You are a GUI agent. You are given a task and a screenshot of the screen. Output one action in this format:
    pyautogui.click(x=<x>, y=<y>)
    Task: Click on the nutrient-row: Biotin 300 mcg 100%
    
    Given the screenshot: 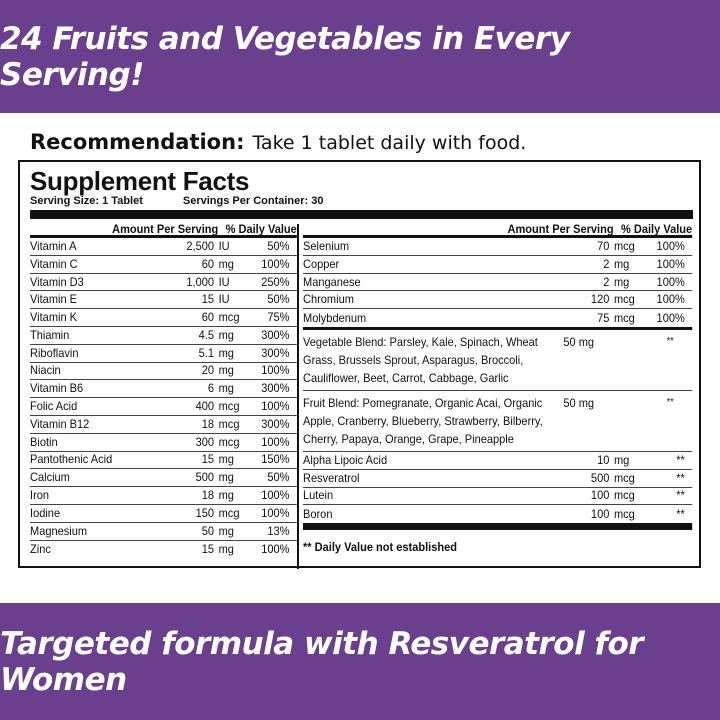 What is the action you would take?
    pyautogui.click(x=163, y=443)
    